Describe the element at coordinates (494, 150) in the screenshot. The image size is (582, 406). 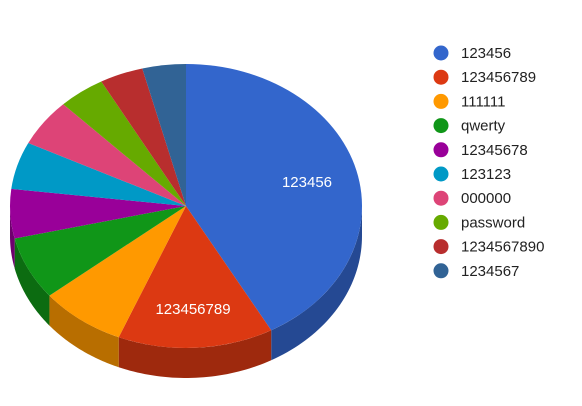
I see `legend-label: 12345678` at that location.